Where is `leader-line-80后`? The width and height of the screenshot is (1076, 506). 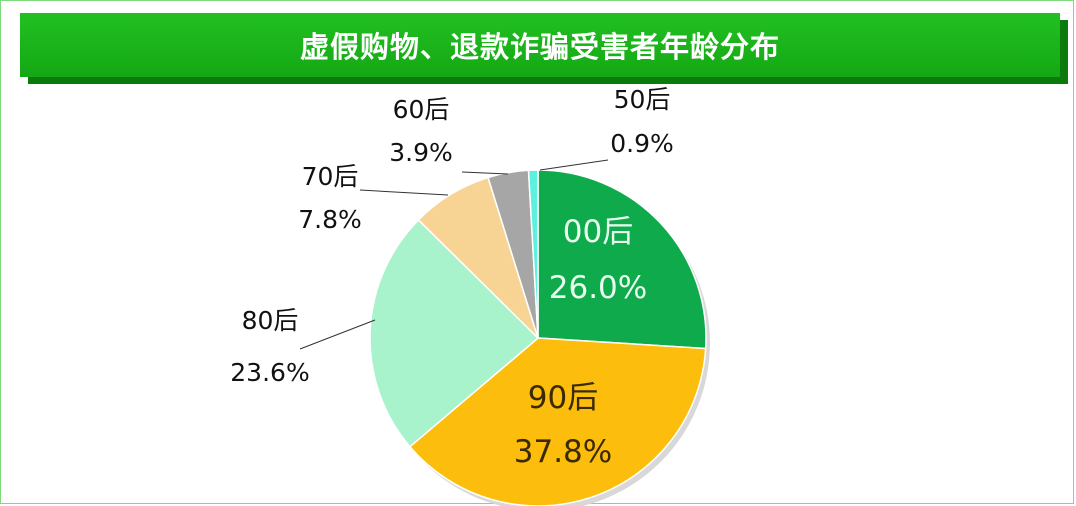 leader-line-80后 is located at coordinates (337, 334).